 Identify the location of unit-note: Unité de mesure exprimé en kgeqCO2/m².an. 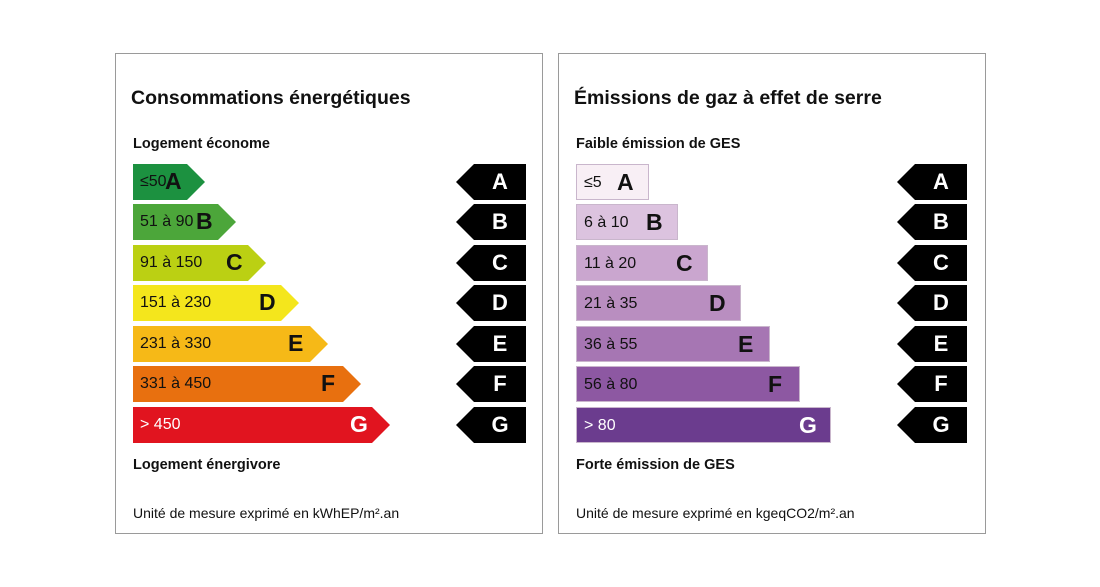
(715, 513).